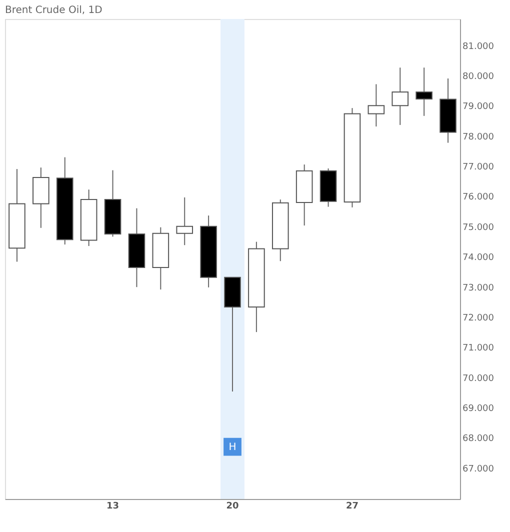 This screenshot has width=510, height=532. What do you see at coordinates (478, 258) in the screenshot?
I see `y-tick-label: 74.000` at bounding box center [478, 258].